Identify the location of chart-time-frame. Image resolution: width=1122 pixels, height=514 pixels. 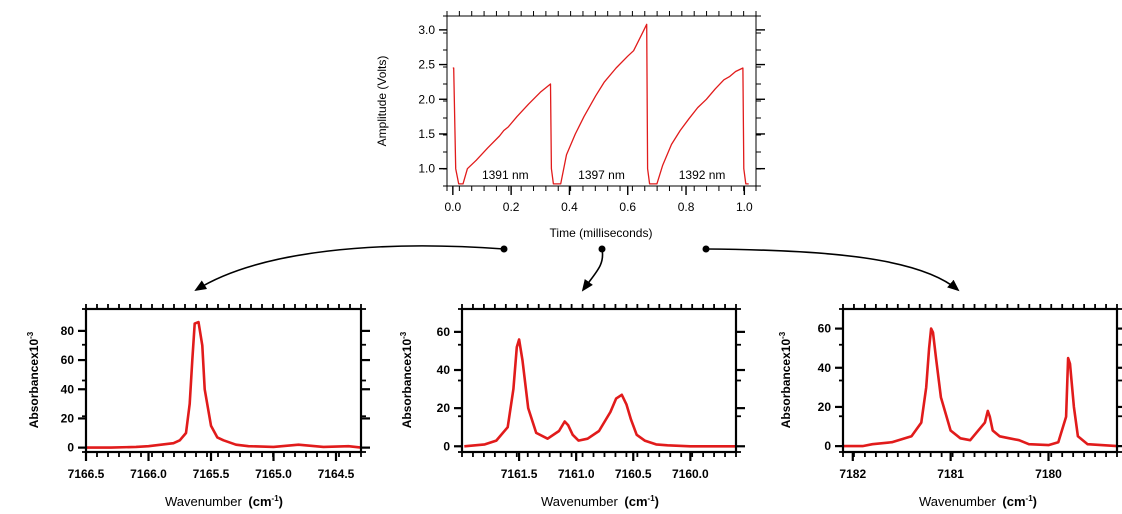
(601, 101).